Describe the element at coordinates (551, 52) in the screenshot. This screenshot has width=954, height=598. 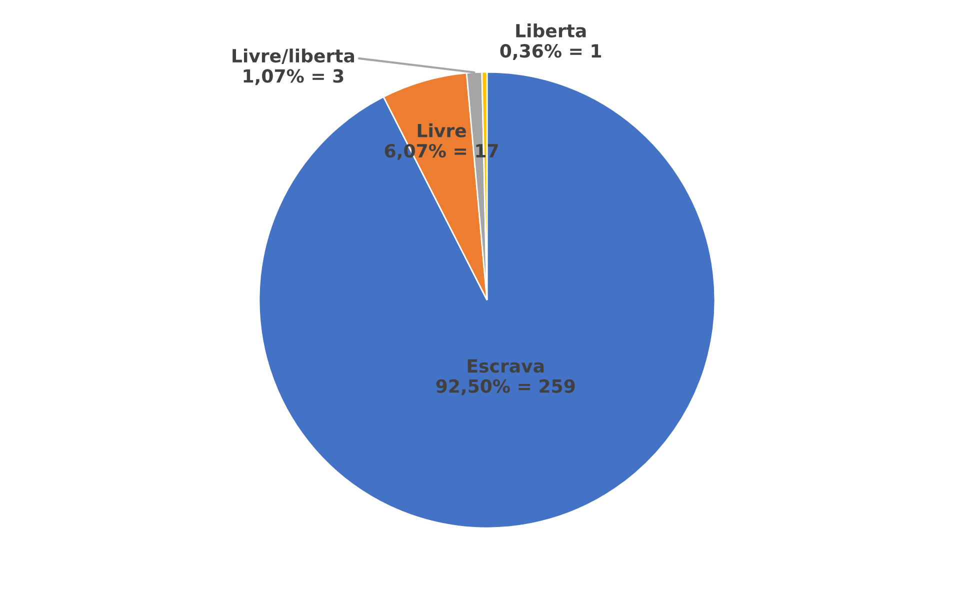
I see `data-label: 0,36% = 1` at that location.